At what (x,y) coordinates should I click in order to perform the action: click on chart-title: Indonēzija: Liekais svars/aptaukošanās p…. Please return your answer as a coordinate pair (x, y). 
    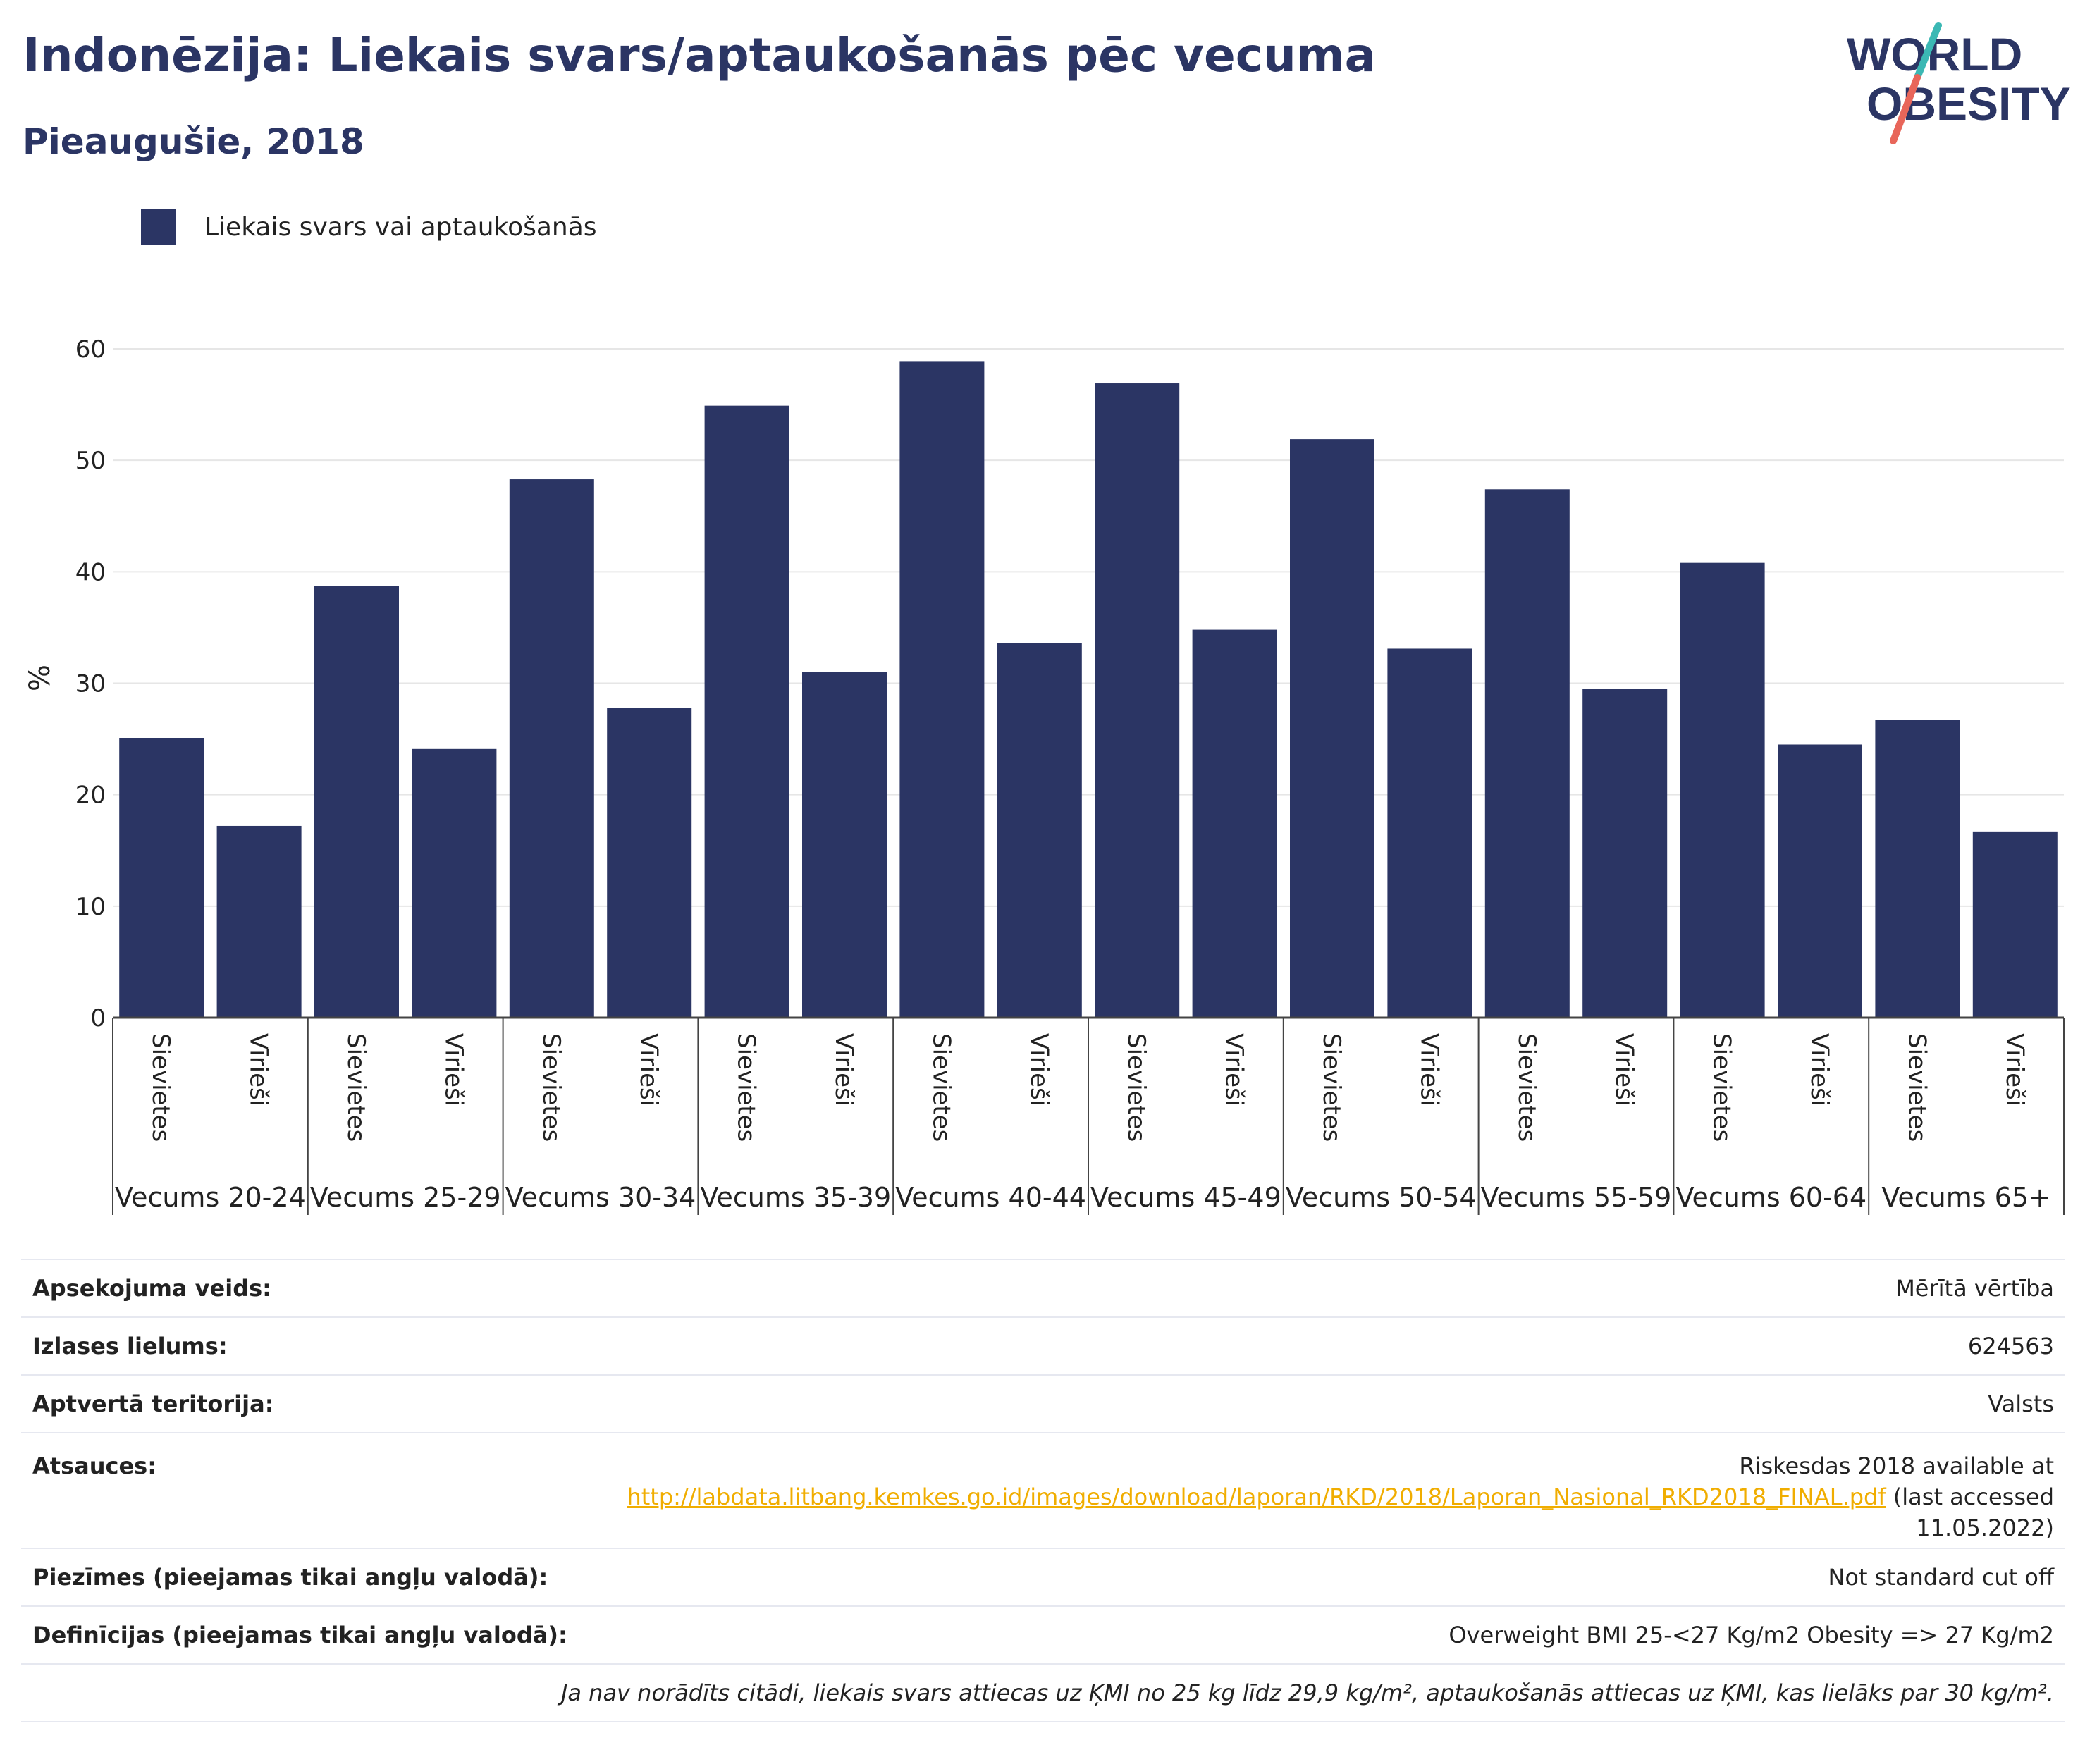
    Looking at the image, I should click on (700, 55).